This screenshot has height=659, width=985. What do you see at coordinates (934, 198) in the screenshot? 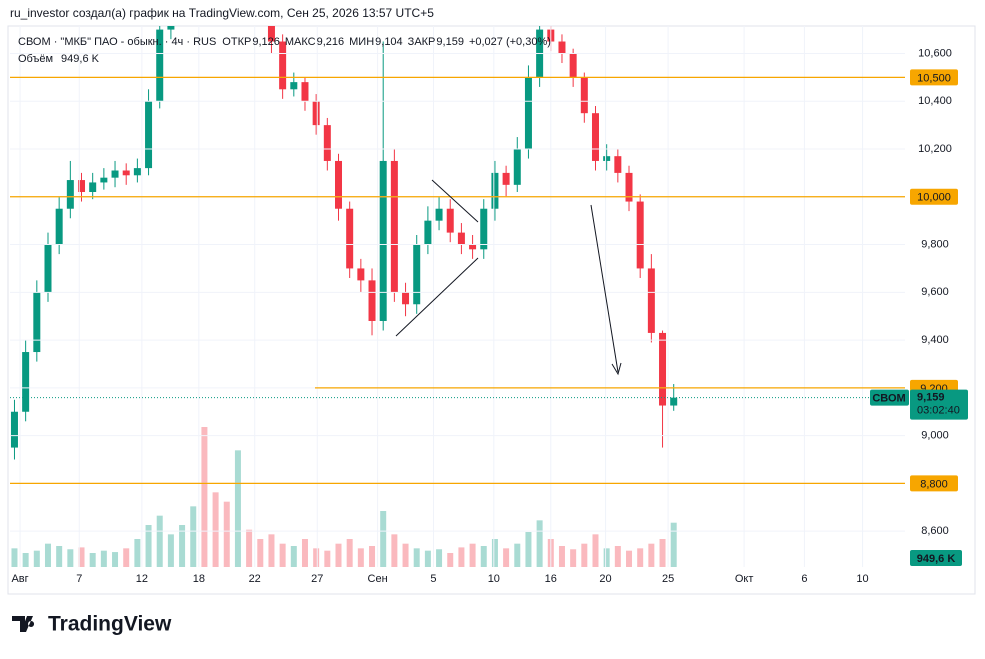
I see `level-label: 10,000` at bounding box center [934, 198].